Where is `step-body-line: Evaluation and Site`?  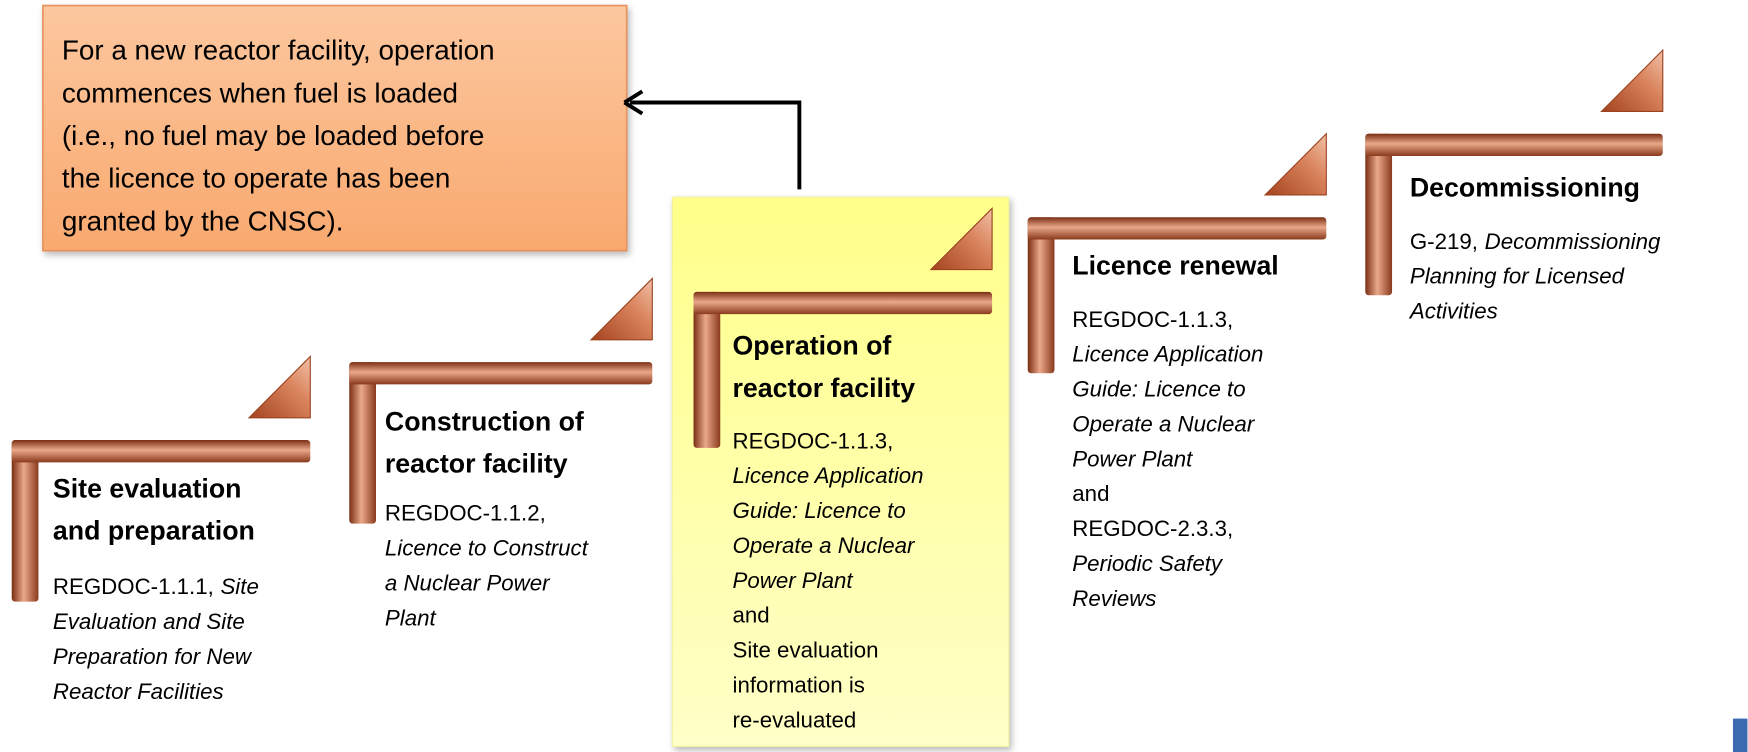 step-body-line: Evaluation and Site is located at coordinates (149, 621).